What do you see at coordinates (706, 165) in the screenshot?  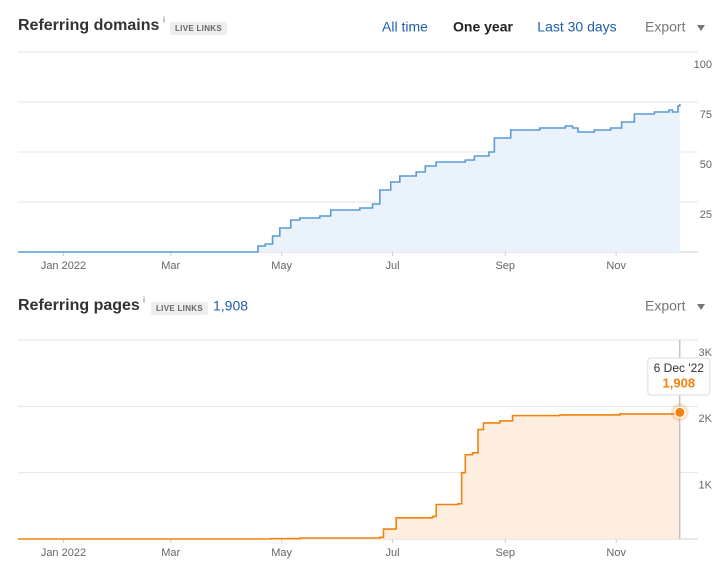 I see `y-tick-label: 50` at bounding box center [706, 165].